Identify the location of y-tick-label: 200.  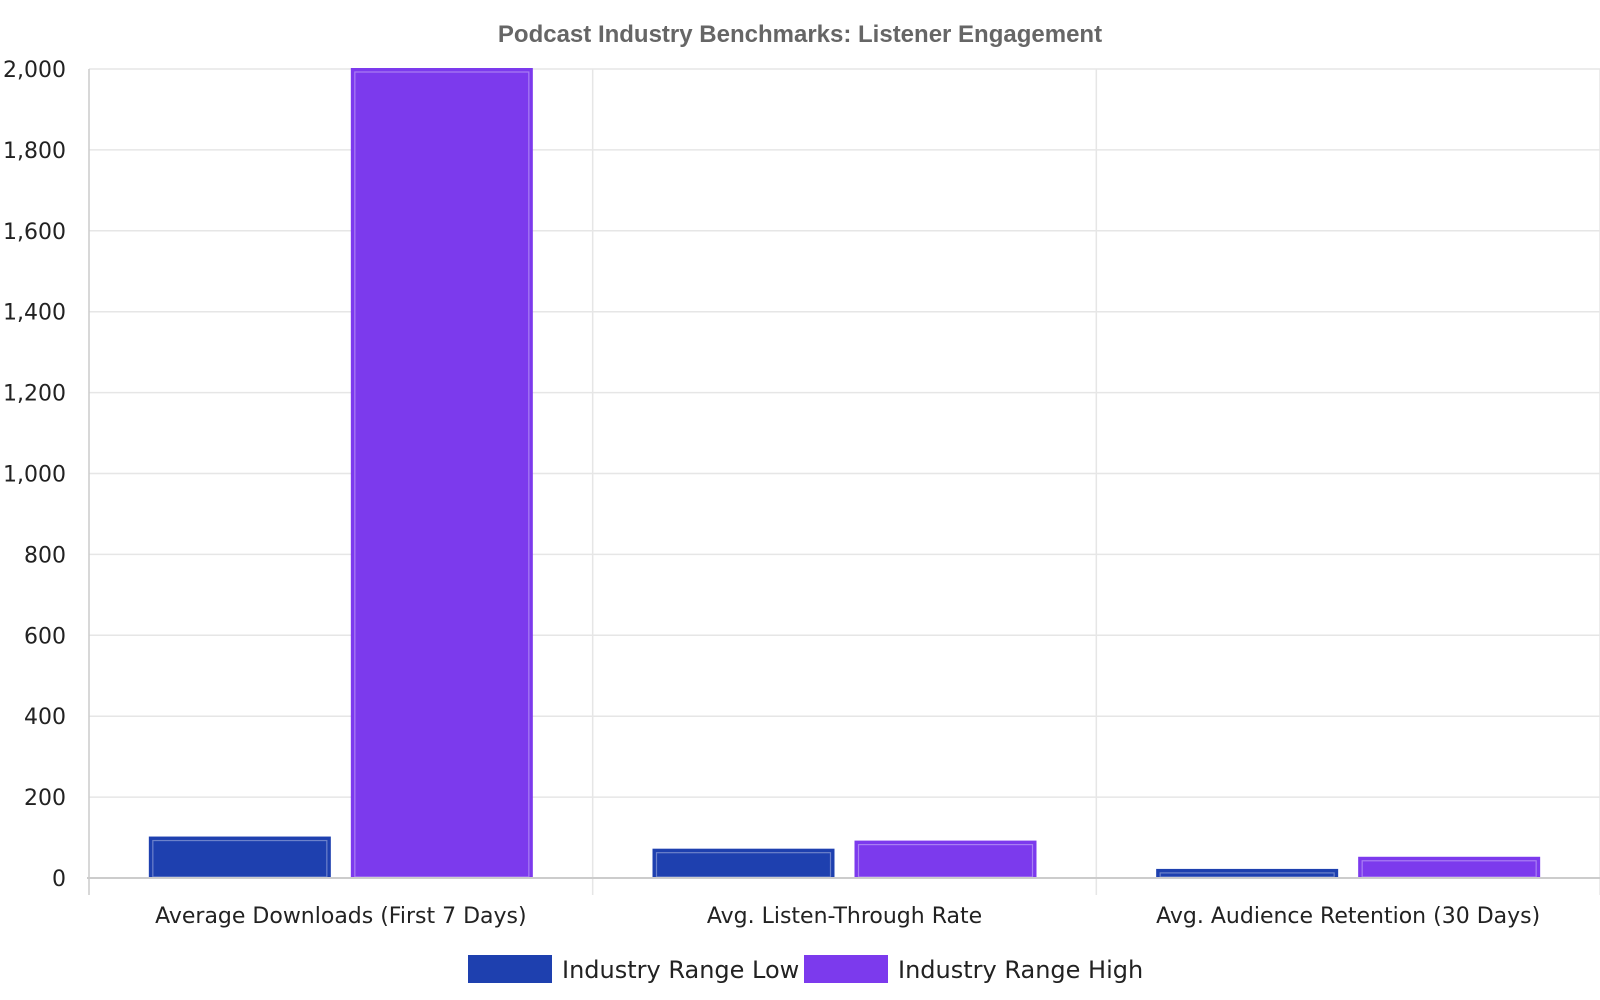
(45, 798).